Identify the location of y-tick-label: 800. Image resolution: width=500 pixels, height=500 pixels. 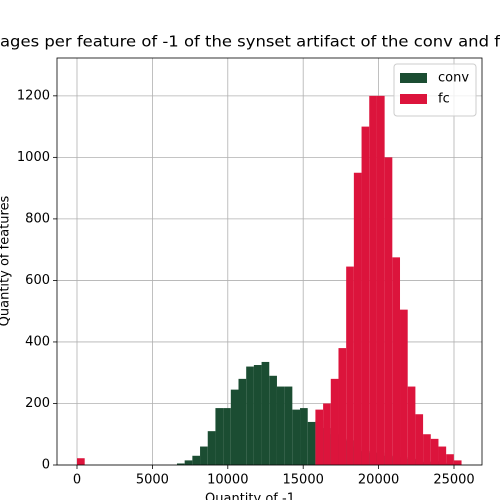
(37, 218).